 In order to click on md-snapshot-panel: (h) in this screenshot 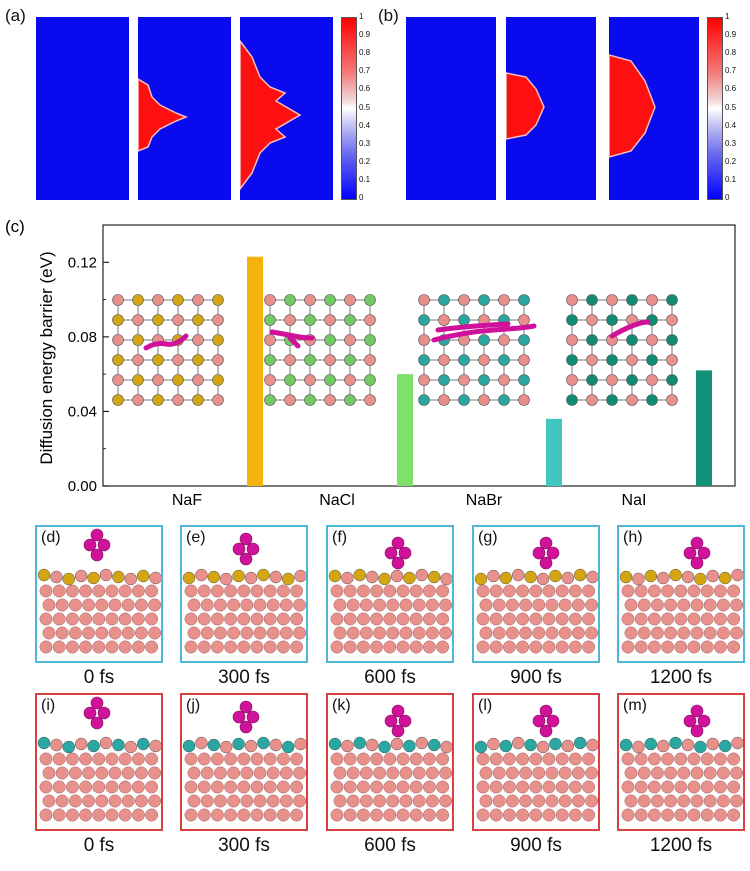, I will do `click(681, 594)`.